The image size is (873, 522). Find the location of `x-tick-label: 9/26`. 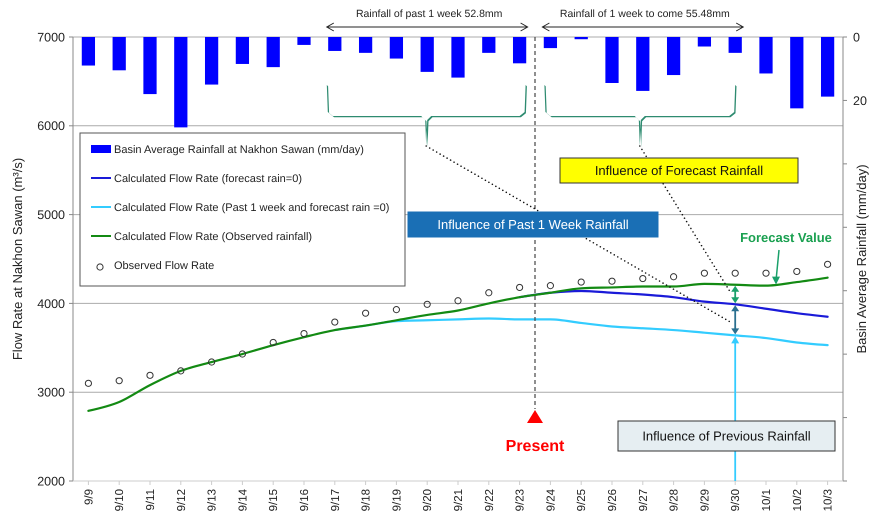

x-tick-label: 9/26 is located at coordinates (613, 500).